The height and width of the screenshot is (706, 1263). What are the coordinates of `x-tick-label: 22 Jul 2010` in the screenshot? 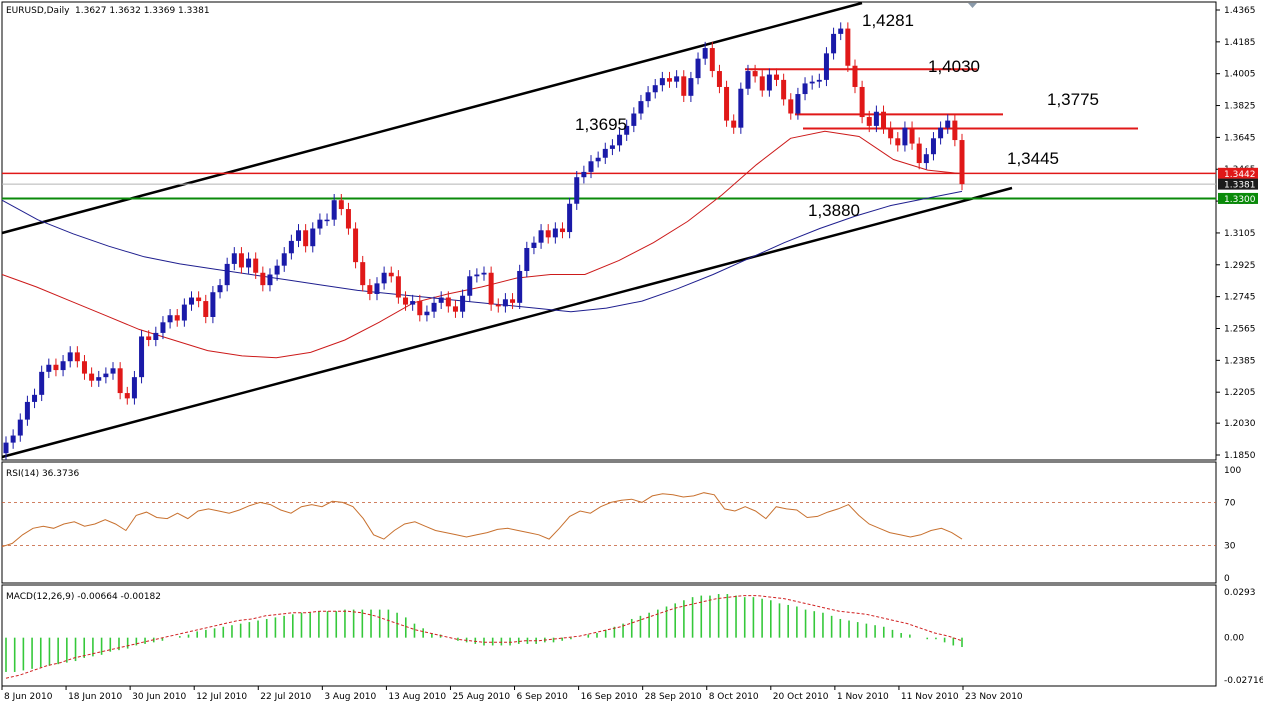 It's located at (285, 697).